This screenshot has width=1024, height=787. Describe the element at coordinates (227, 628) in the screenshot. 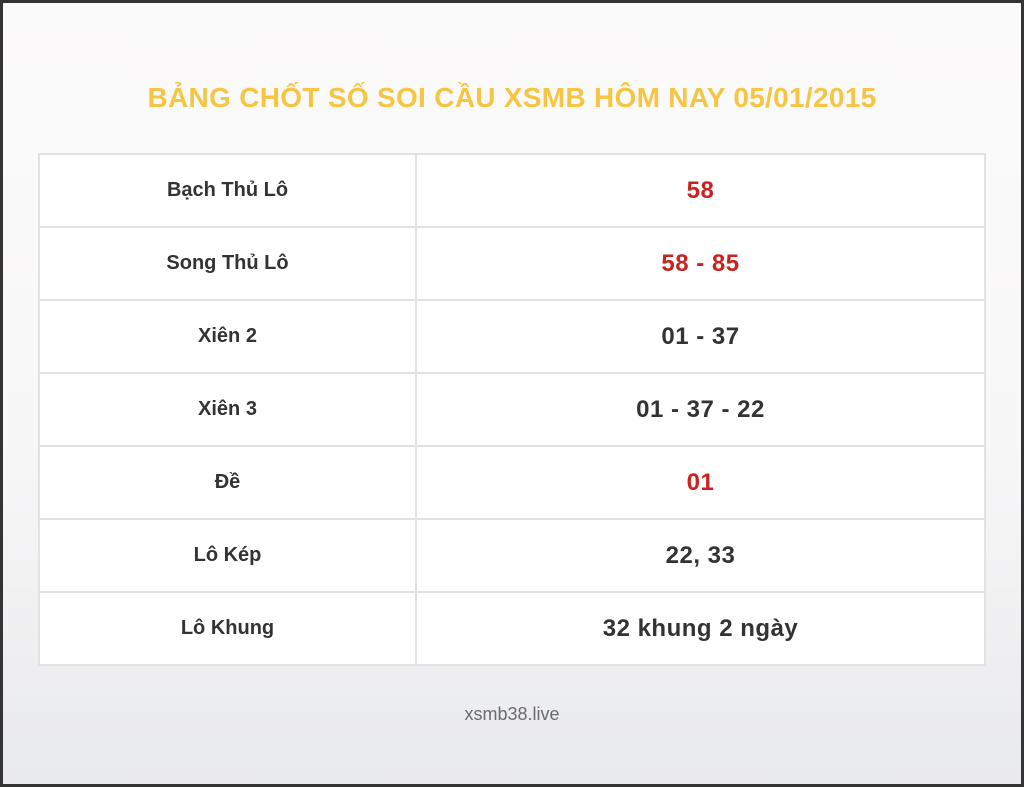

I see `row-label: Lô Khung` at that location.